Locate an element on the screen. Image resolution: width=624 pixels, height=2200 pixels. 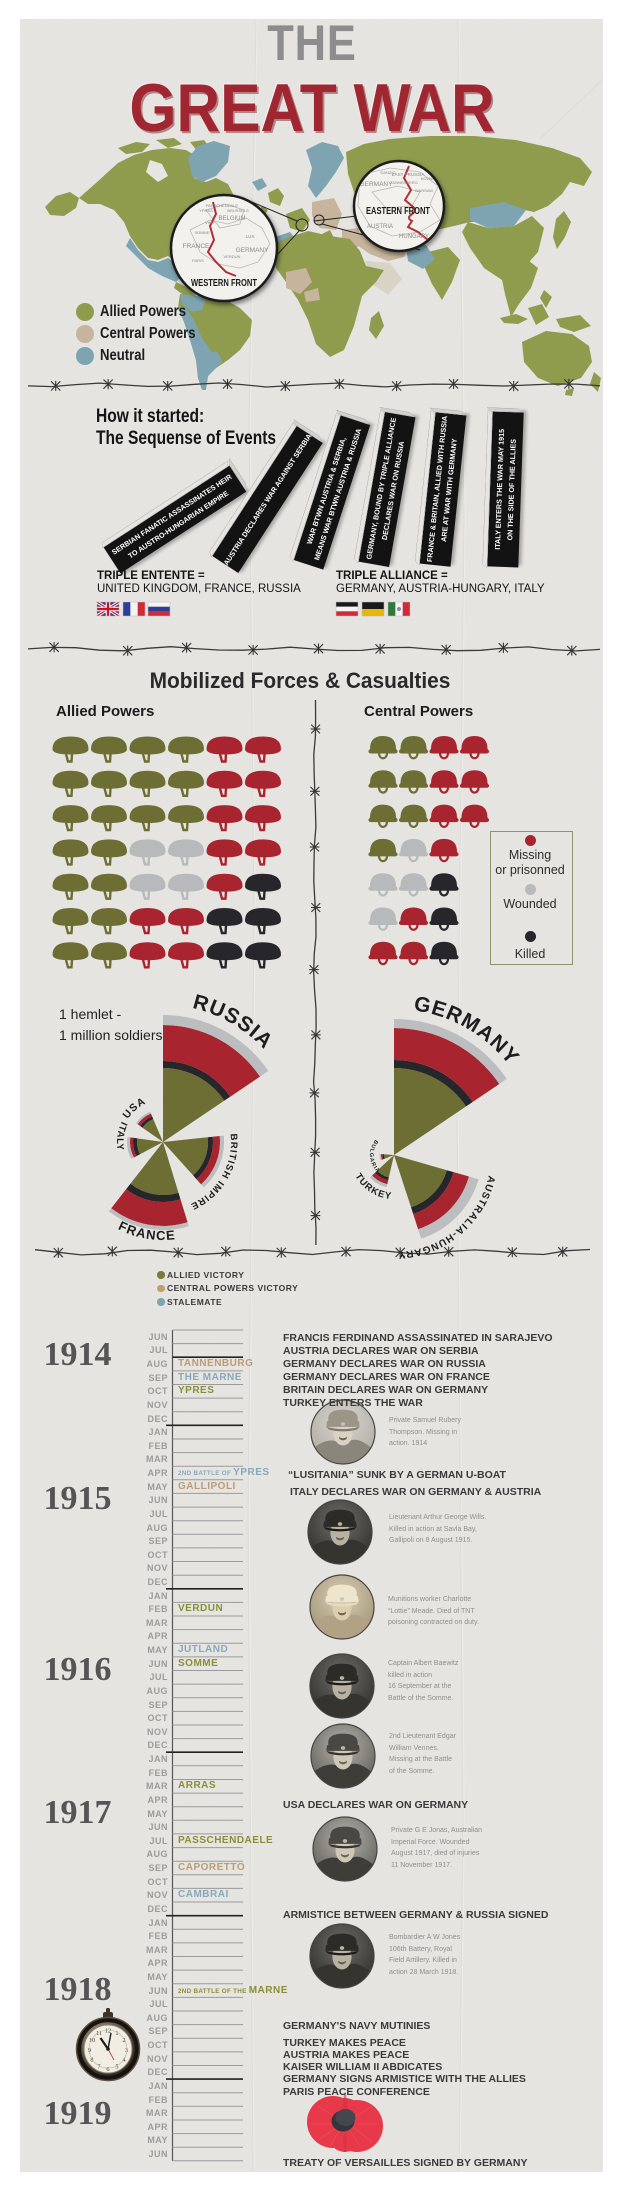
svg-text: 7 is located at coordinates (98, 2067).